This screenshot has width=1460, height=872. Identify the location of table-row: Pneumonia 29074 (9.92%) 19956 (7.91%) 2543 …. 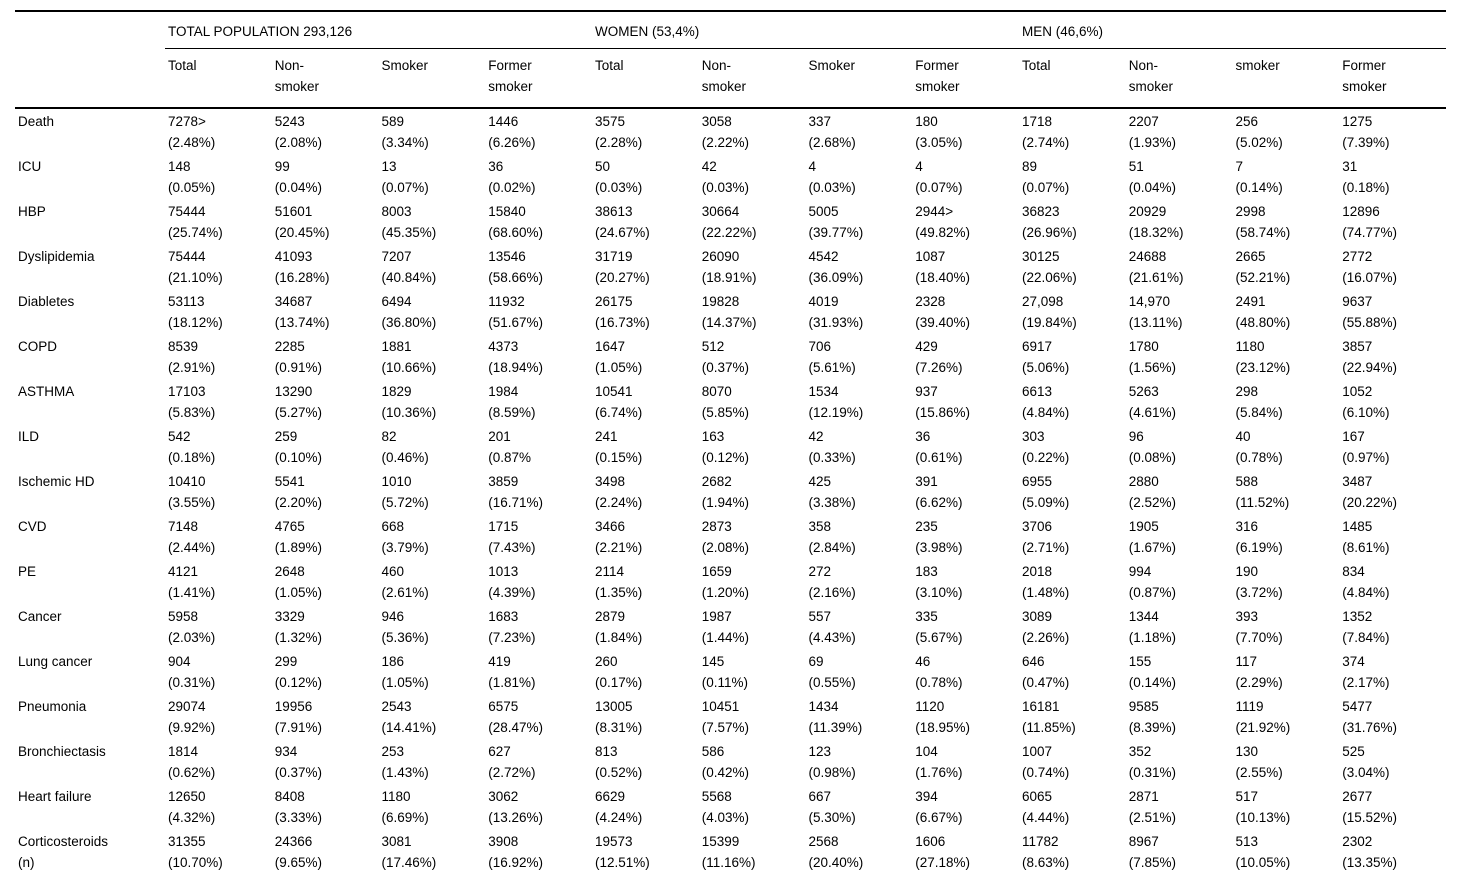
(730, 716).